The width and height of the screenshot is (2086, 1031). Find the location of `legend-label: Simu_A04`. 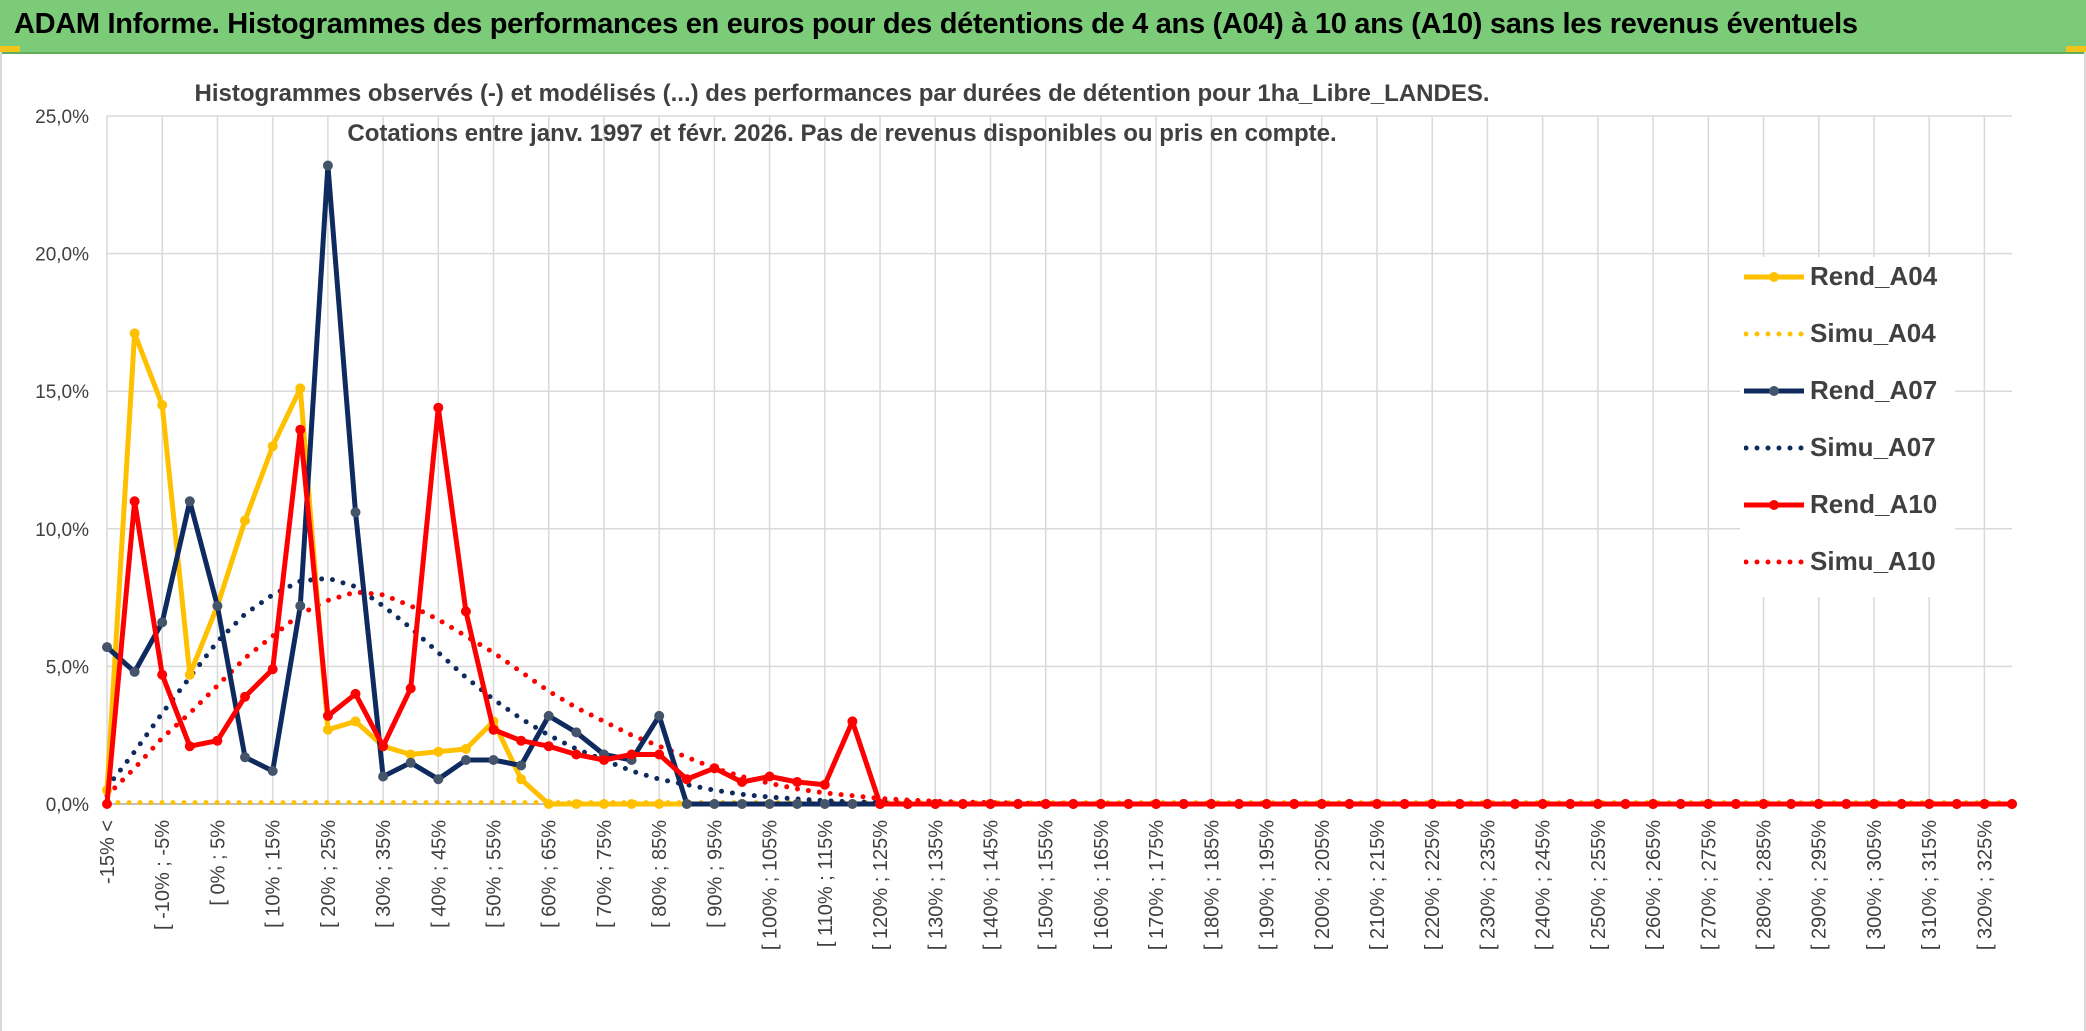

legend-label: Simu_A04 is located at coordinates (1873, 333).